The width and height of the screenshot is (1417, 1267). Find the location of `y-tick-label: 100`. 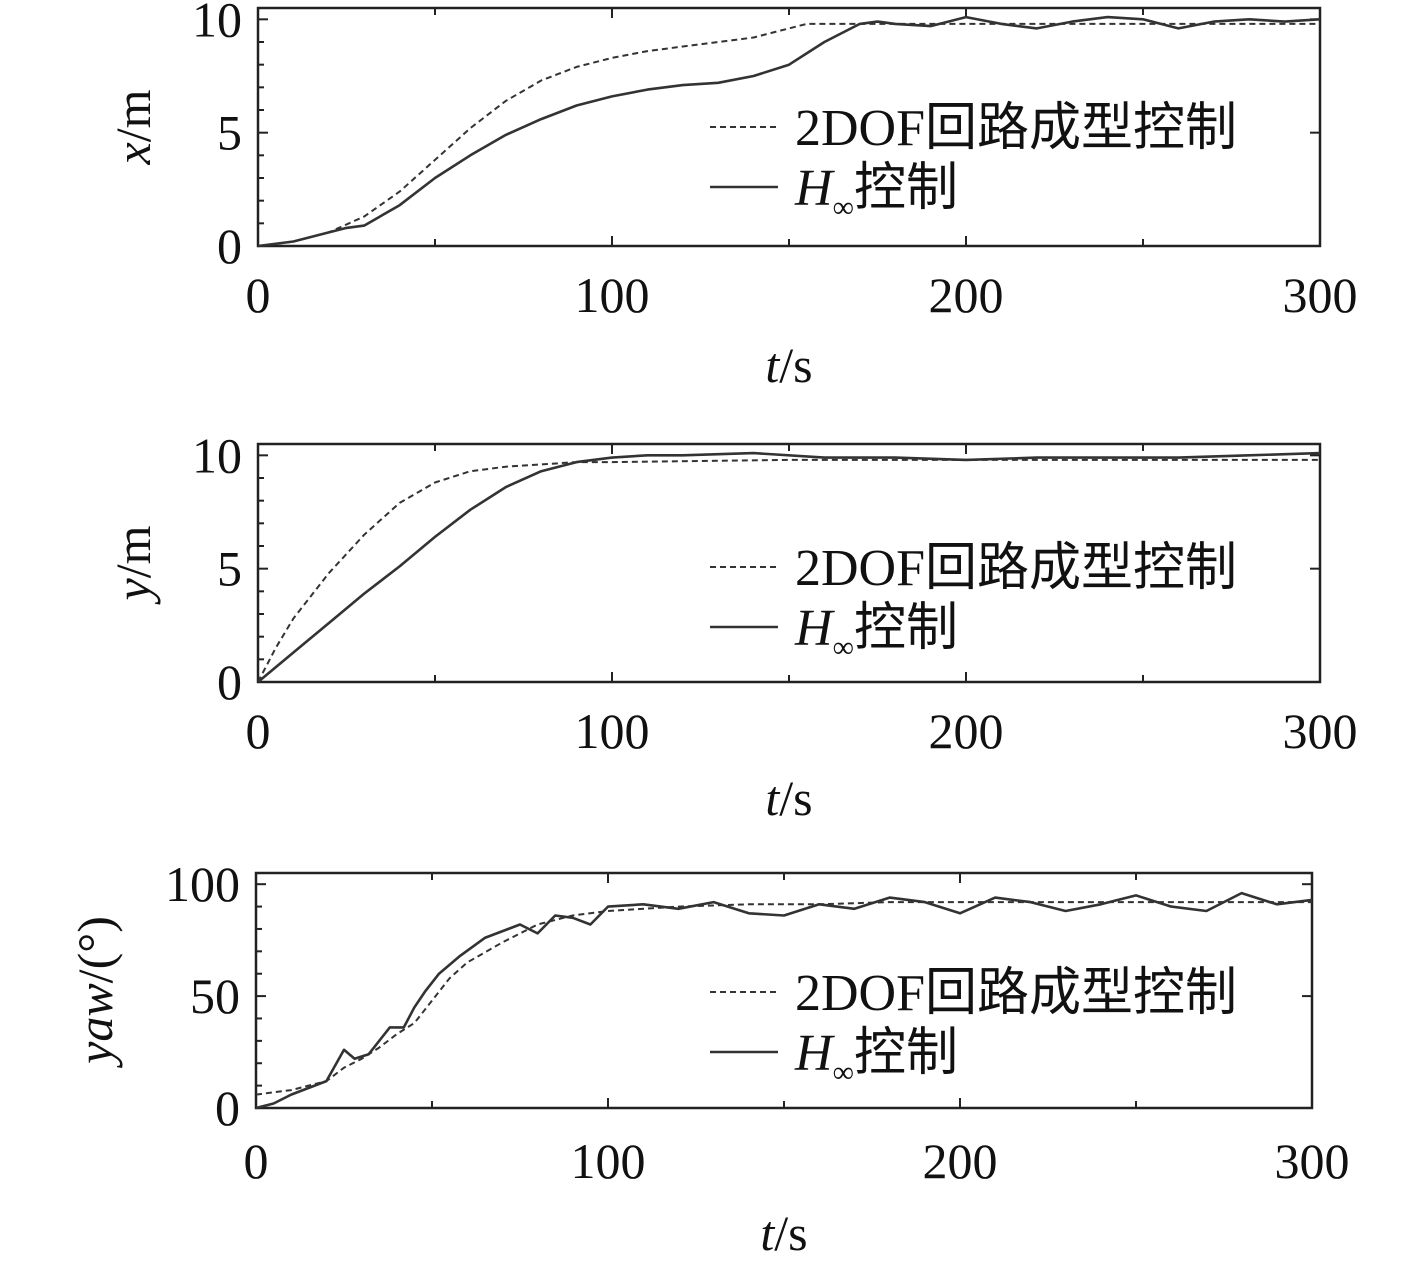

y-tick-label: 100 is located at coordinates (202, 884).